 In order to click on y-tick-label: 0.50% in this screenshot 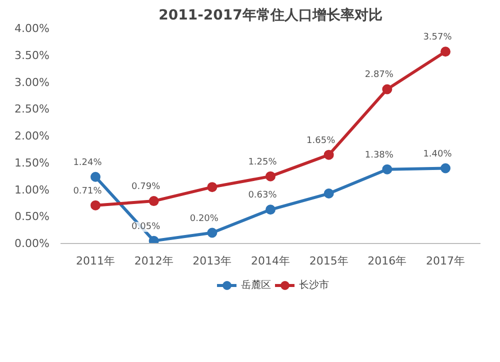, I will do `click(32, 217)`.